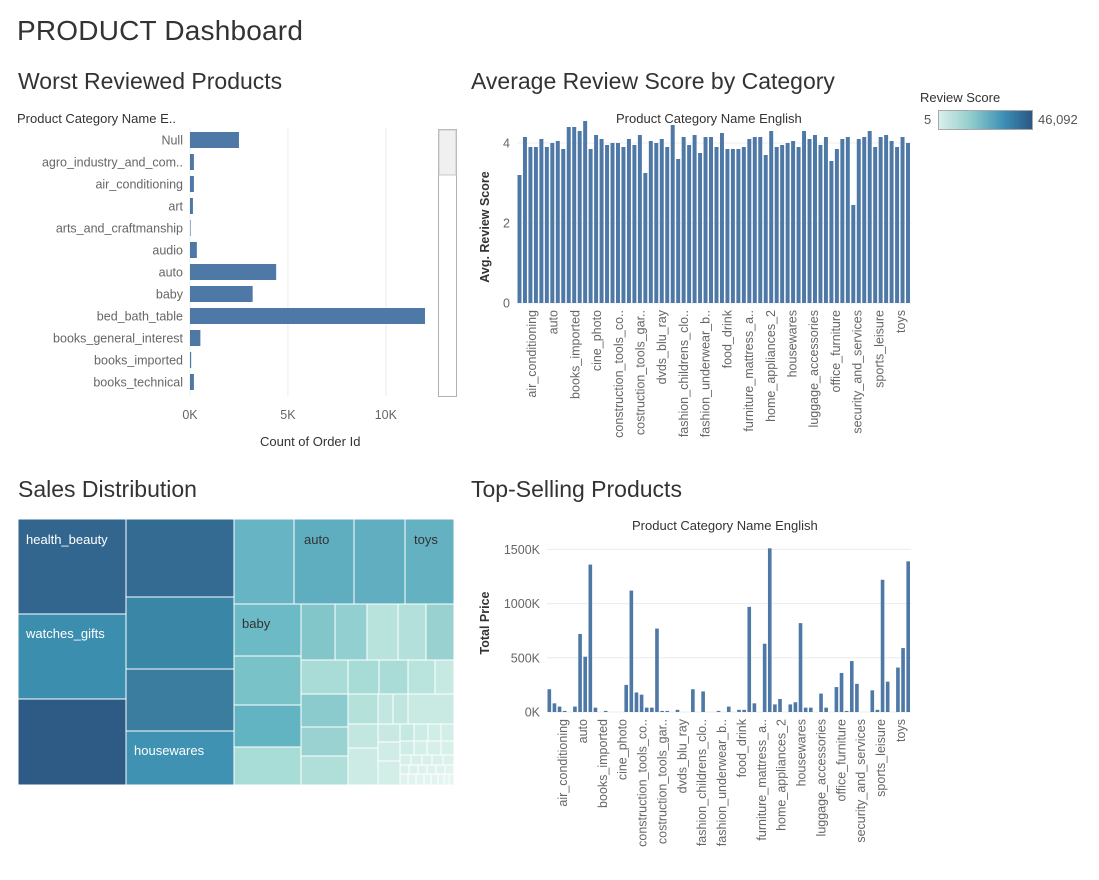  Describe the element at coordinates (447, 263) in the screenshot. I see `worst-scrollbar` at that location.